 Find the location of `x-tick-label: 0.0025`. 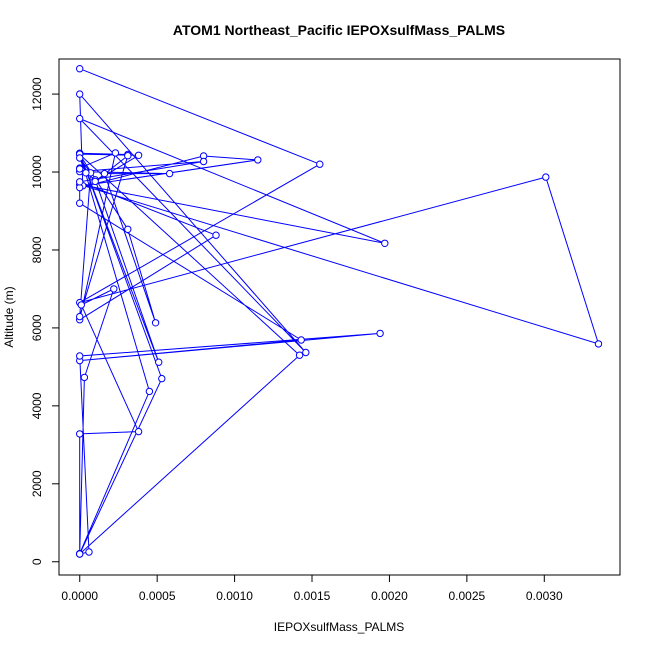

x-tick-label: 0.0025 is located at coordinates (467, 596).